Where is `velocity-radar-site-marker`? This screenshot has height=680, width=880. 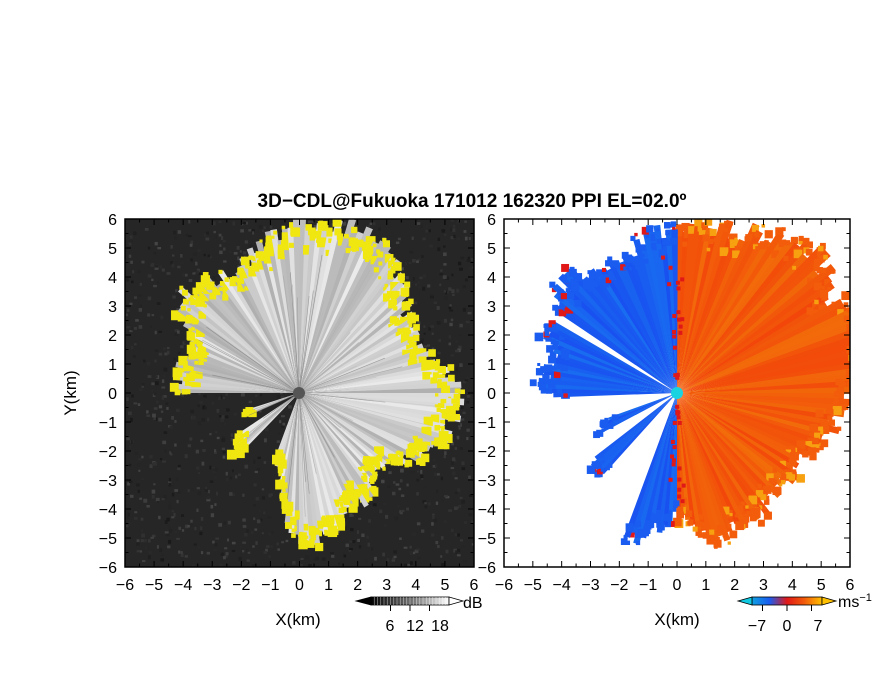
velocity-radar-site-marker is located at coordinates (677, 393).